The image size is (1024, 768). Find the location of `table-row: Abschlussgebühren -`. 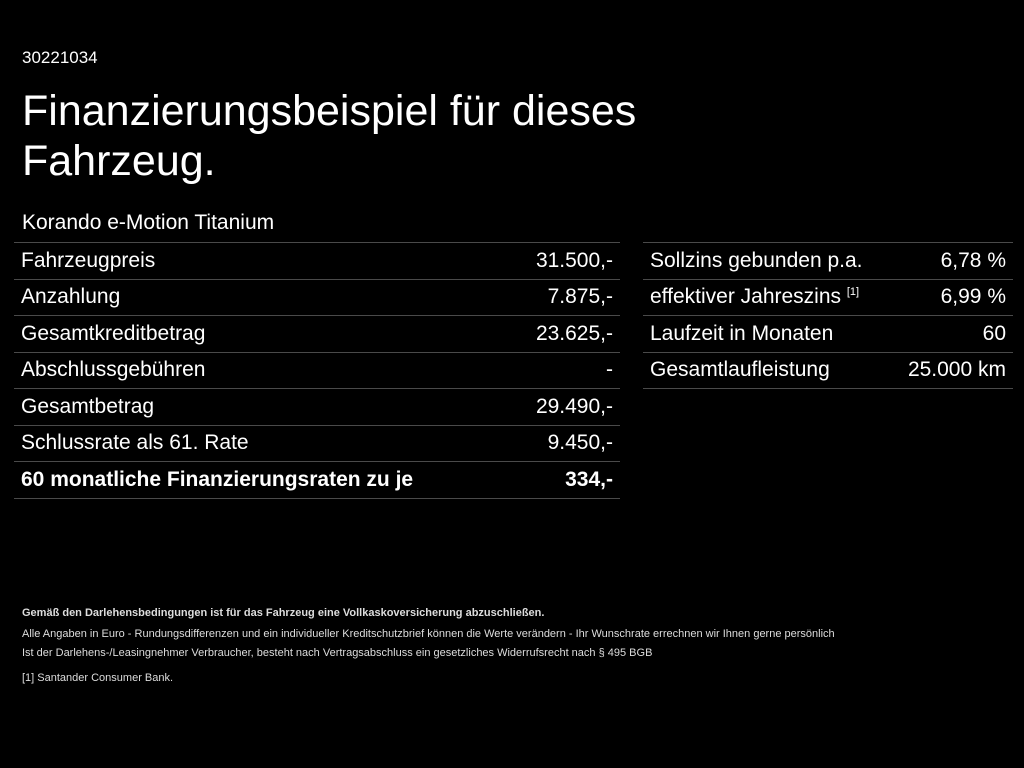

table-row: Abschlussgebühren - is located at coordinates (317, 370).